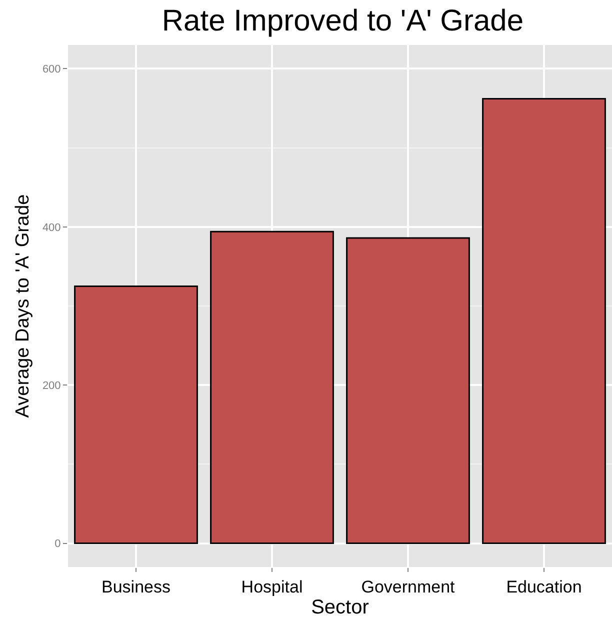  Describe the element at coordinates (51, 228) in the screenshot. I see `y-tick-label: 400` at that location.